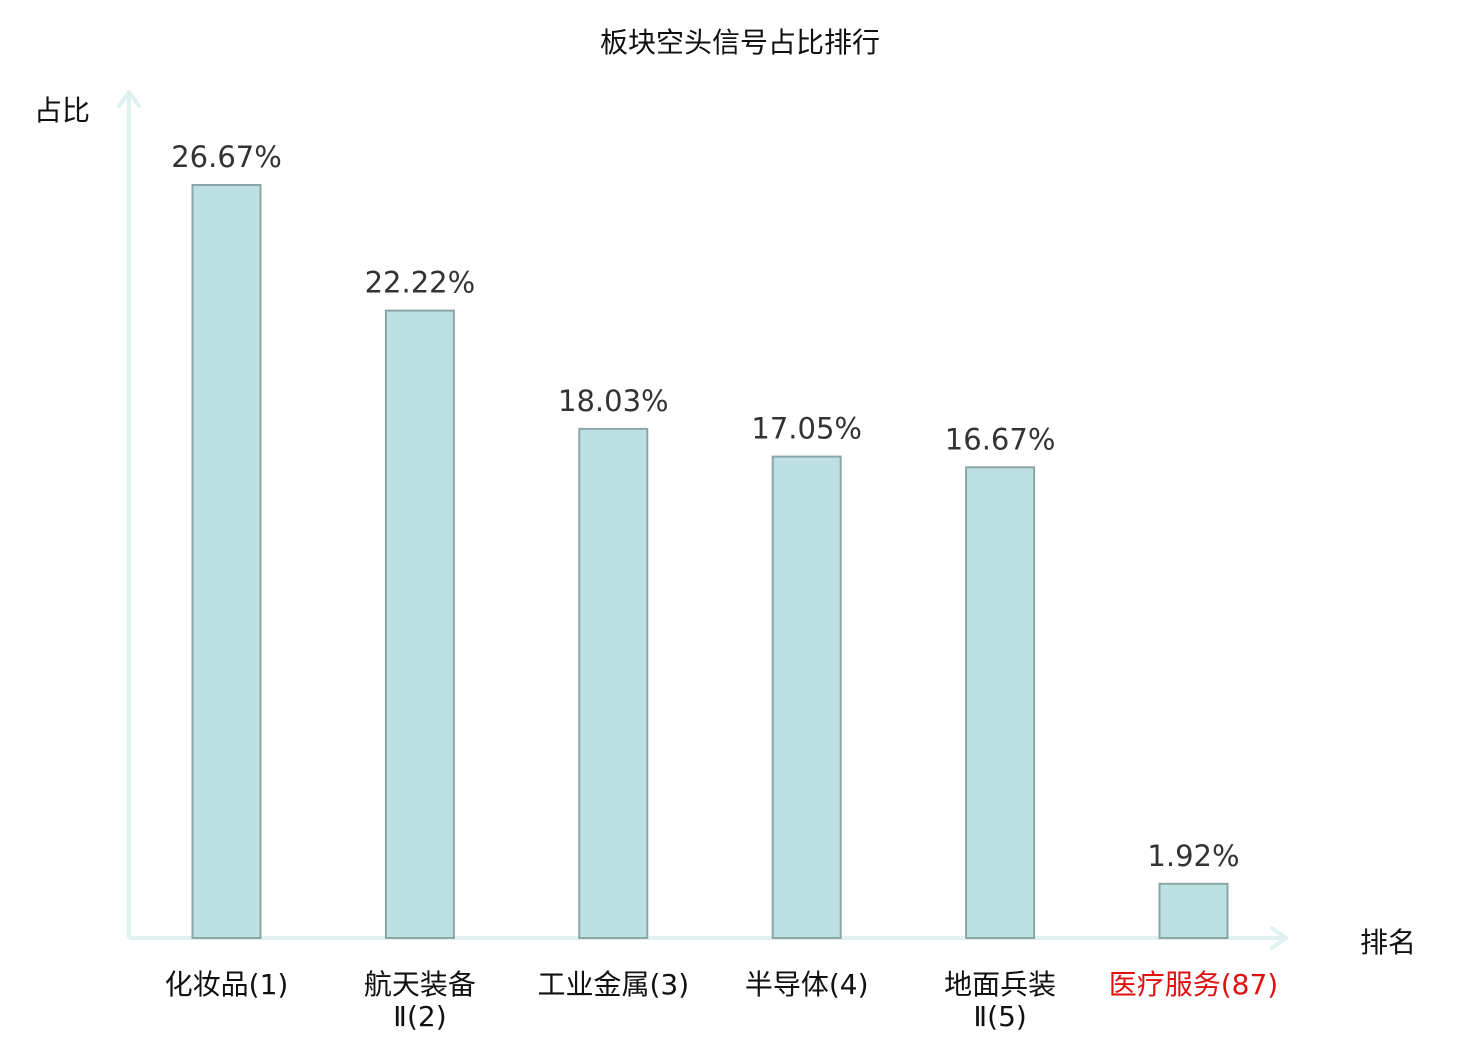 The height and width of the screenshot is (1044, 1480). What do you see at coordinates (1279, 938) in the screenshot?
I see `x-axis-arrow` at bounding box center [1279, 938].